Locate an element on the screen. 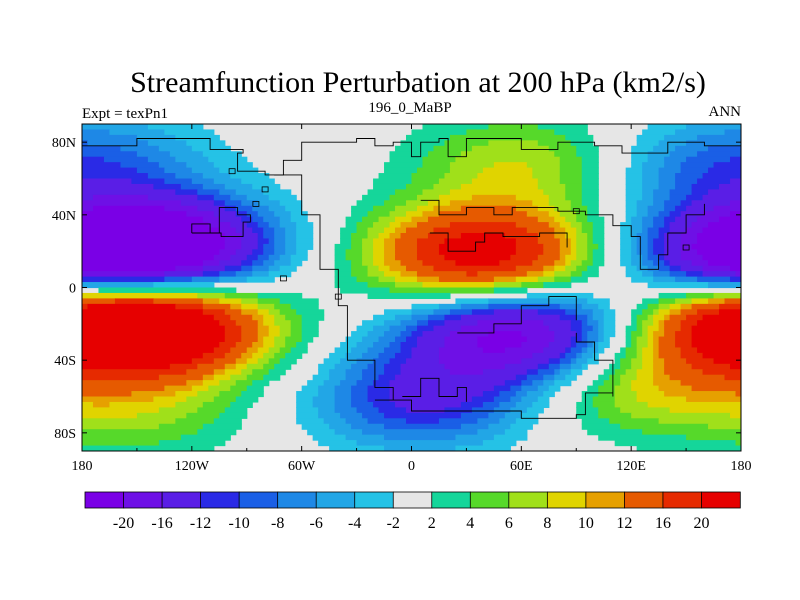 Image resolution: width=800 pixels, height=600 pixels. colorbar-tick-label: -12 is located at coordinates (200, 523).